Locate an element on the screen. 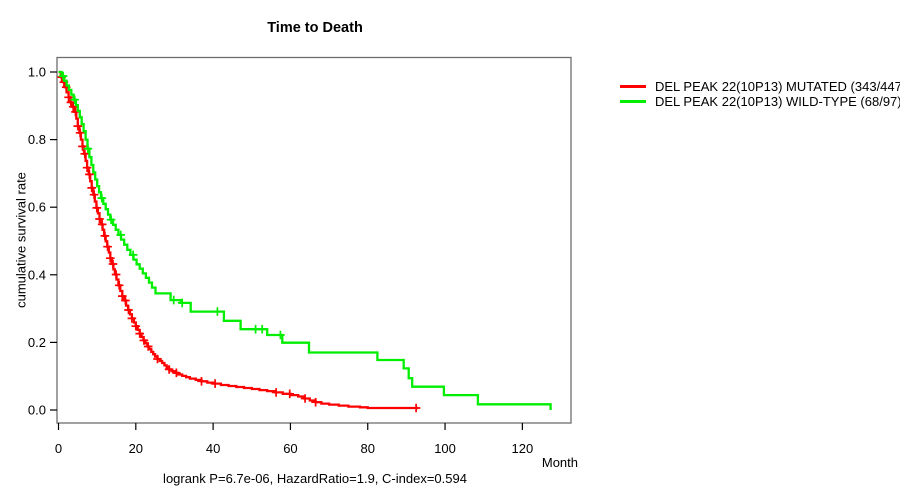 This screenshot has width=900, height=500. legend-item-mutated: DEL PEAK 22(10P13) MUTATED (343/447) is located at coordinates (760, 86).